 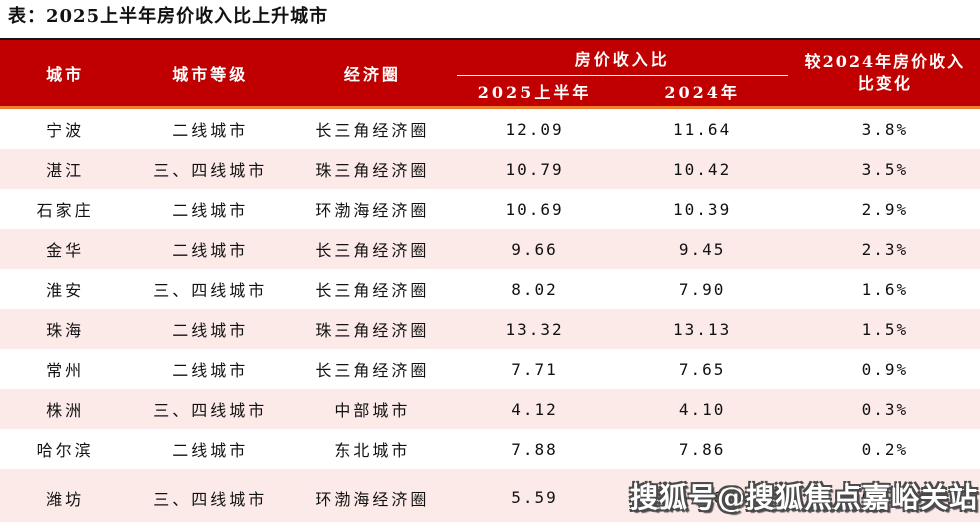 What do you see at coordinates (372, 450) in the screenshot?
I see `circle-cell: 东北城市` at bounding box center [372, 450].